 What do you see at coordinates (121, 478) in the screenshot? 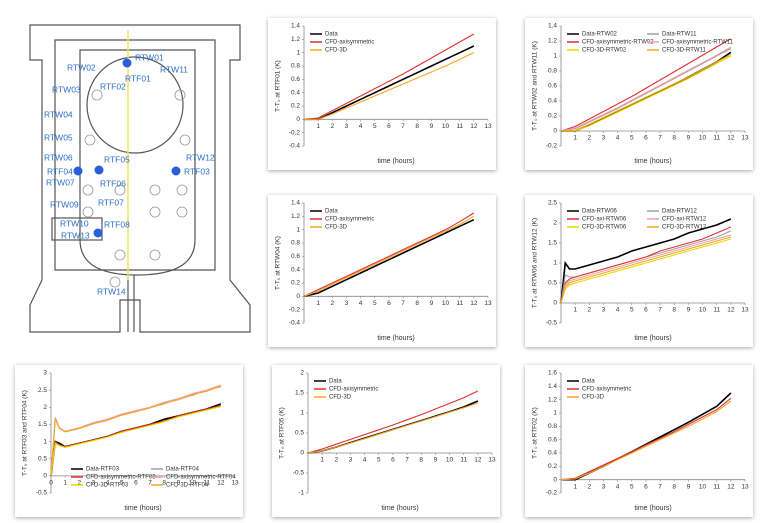
I see `legend-label: CFD-axisymmetric-RTF03` at bounding box center [121, 478].